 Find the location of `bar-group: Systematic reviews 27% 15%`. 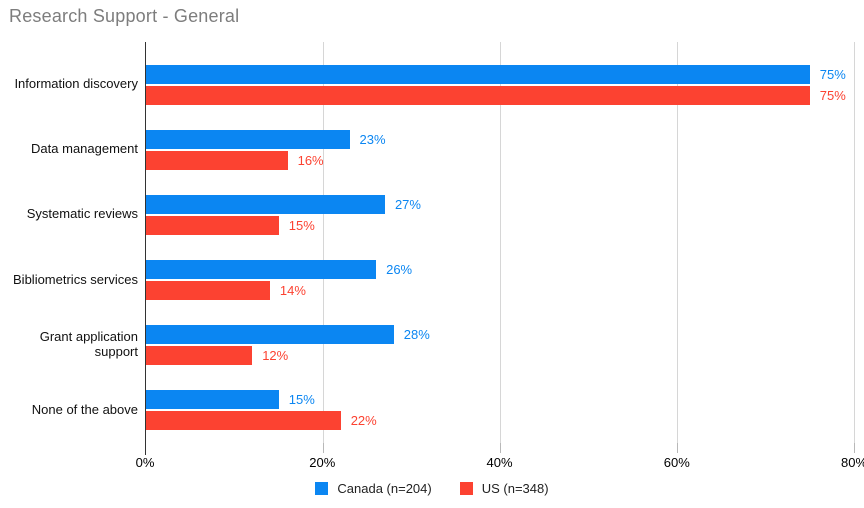

bar-group: Systematic reviews 27% 15% is located at coordinates (427, 214).